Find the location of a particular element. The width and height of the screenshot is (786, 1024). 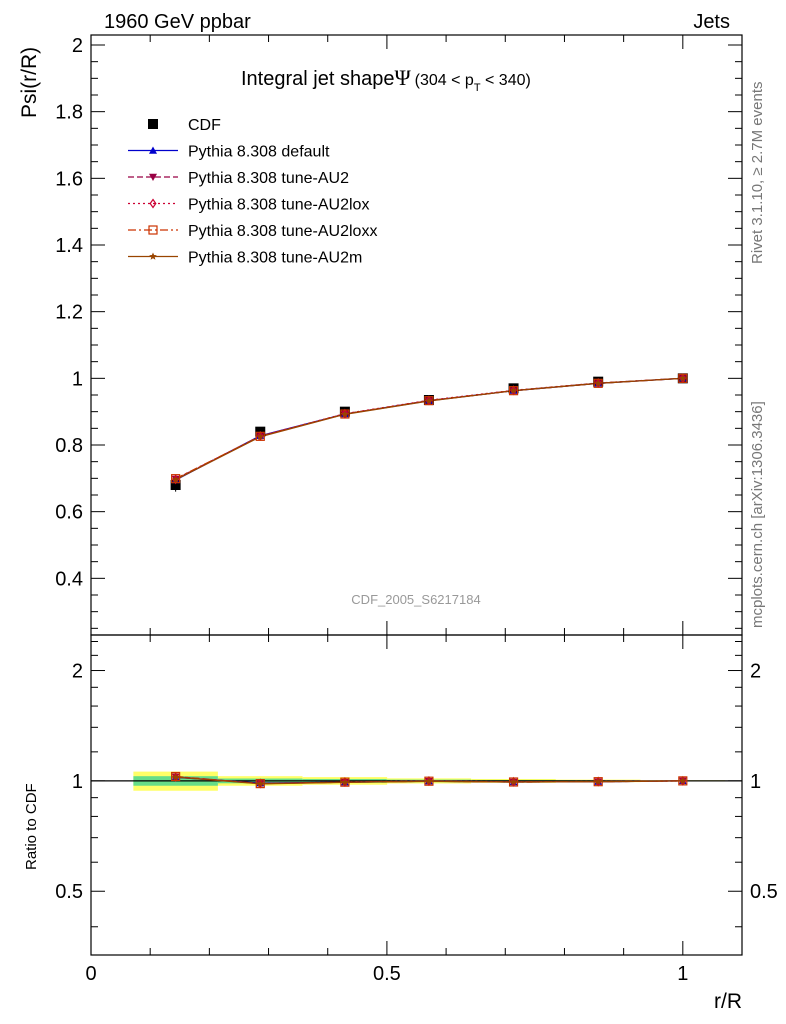

legend-label: Pythia 8.308 tune-AU2 is located at coordinates (268, 178).